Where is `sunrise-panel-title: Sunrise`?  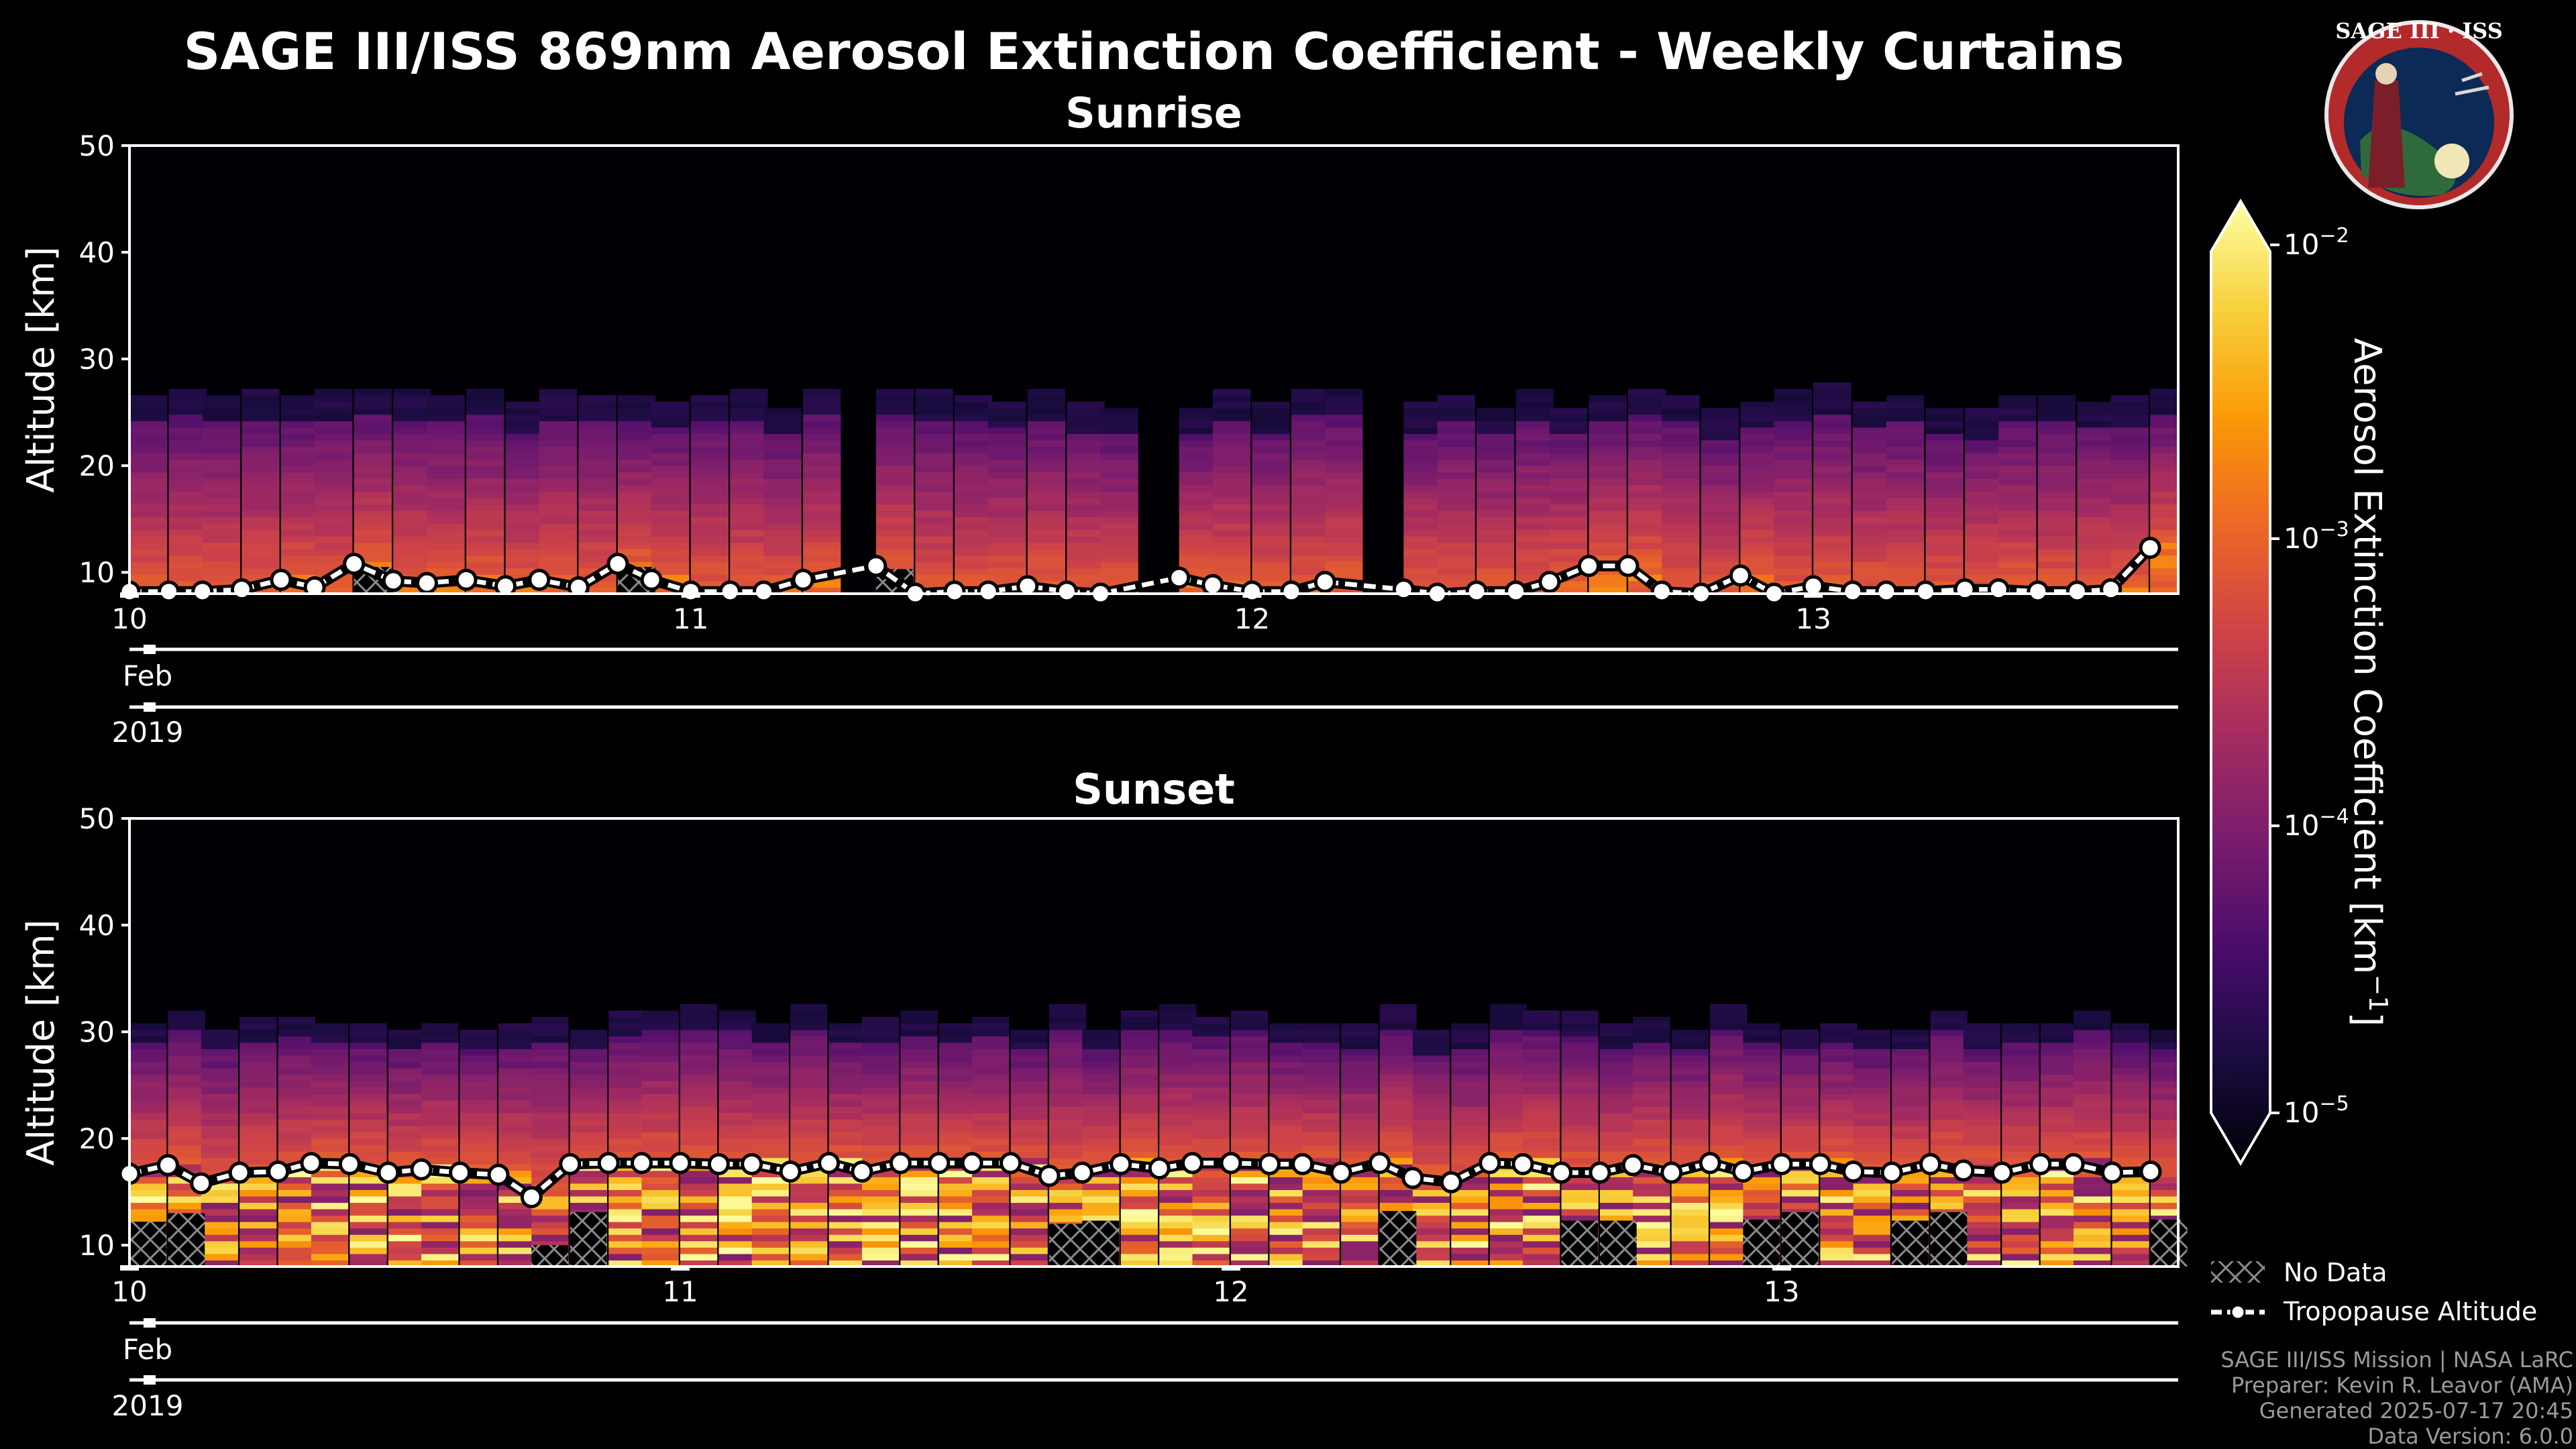 sunrise-panel-title: Sunrise is located at coordinates (1153, 113).